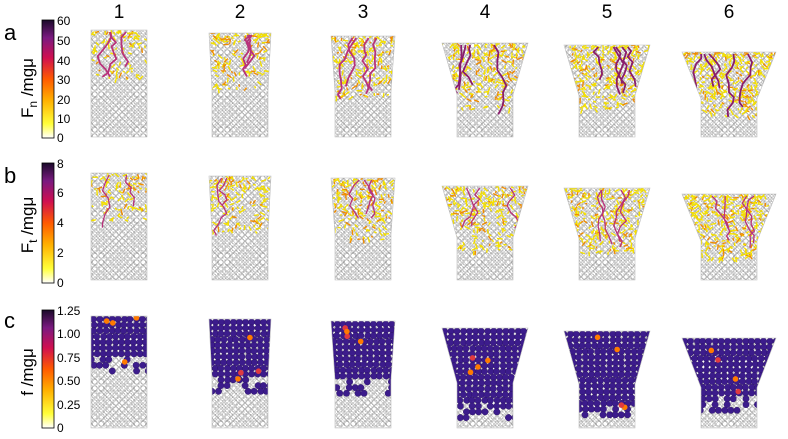 Image resolution: width=788 pixels, height=439 pixels. Describe the element at coordinates (240, 206) in the screenshot. I see `force-layer` at that location.